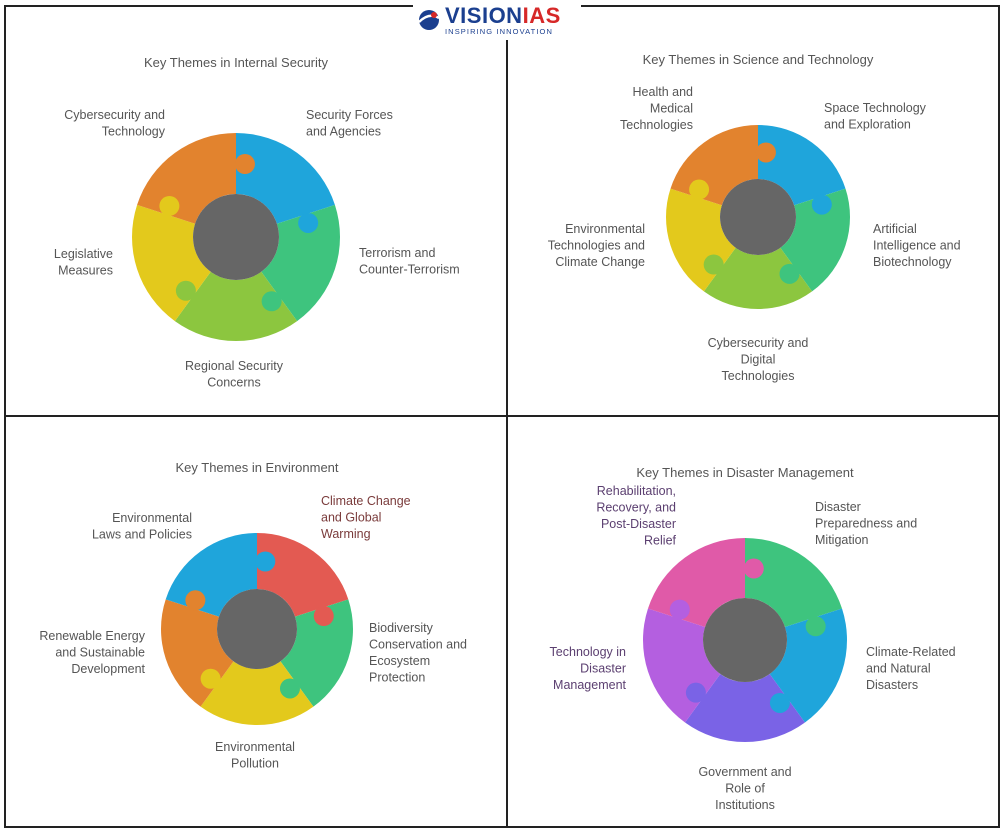 This screenshot has width=1006, height=834. Describe the element at coordinates (745, 805) in the screenshot. I see `theme-label-line: Institutions` at that location.